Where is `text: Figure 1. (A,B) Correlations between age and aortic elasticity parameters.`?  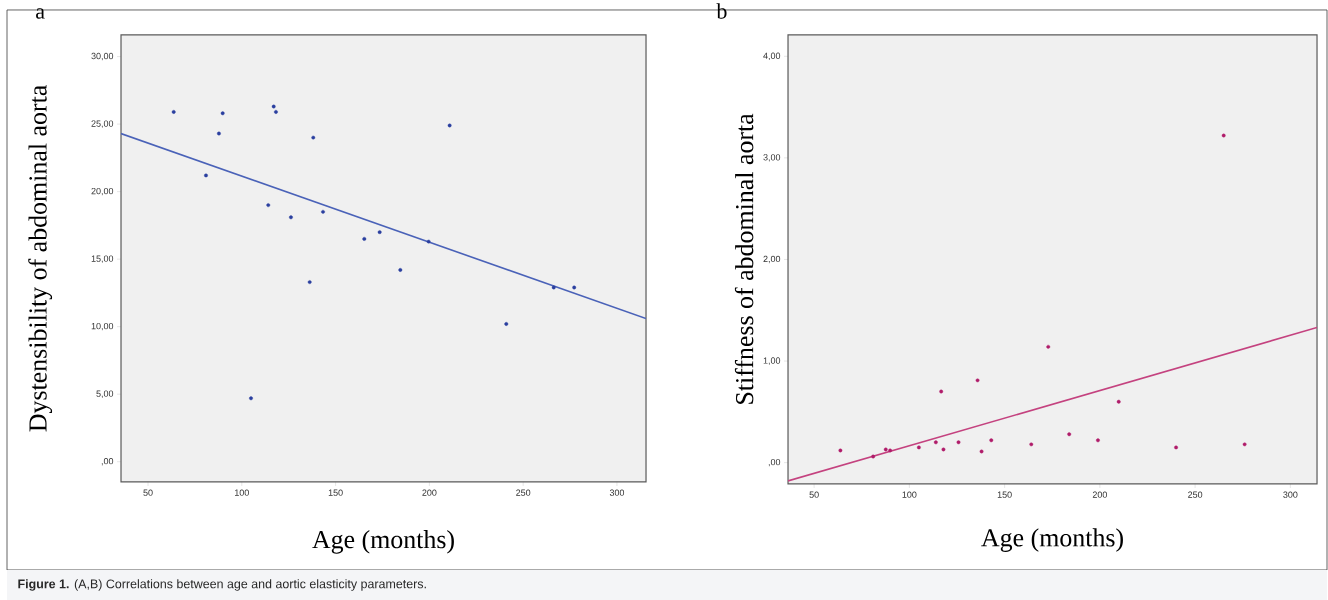
text: Figure 1. (A,B) Correlations between age and aortic elasticity parameters. is located at coordinates (222, 585).